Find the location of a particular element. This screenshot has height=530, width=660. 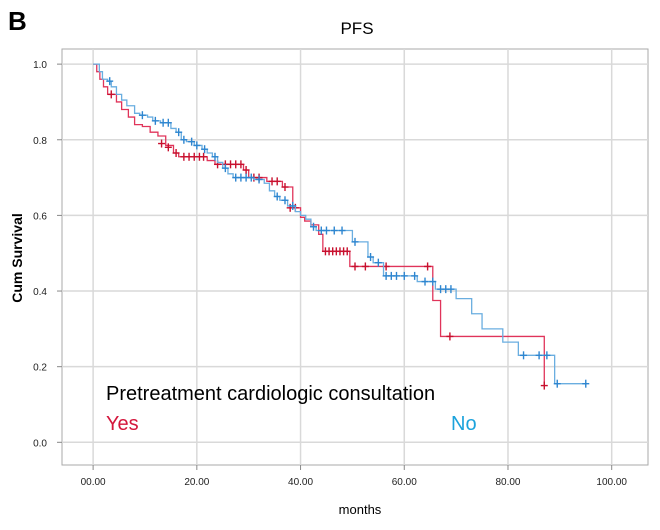

y-tick-label: 0.6 is located at coordinates (40, 216).